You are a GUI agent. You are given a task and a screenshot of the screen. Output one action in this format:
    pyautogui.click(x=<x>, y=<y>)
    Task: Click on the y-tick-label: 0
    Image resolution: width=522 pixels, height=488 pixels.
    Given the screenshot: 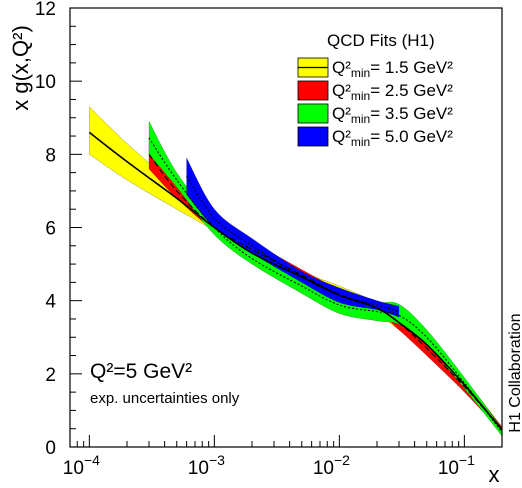 What is the action you would take?
    pyautogui.click(x=50, y=448)
    